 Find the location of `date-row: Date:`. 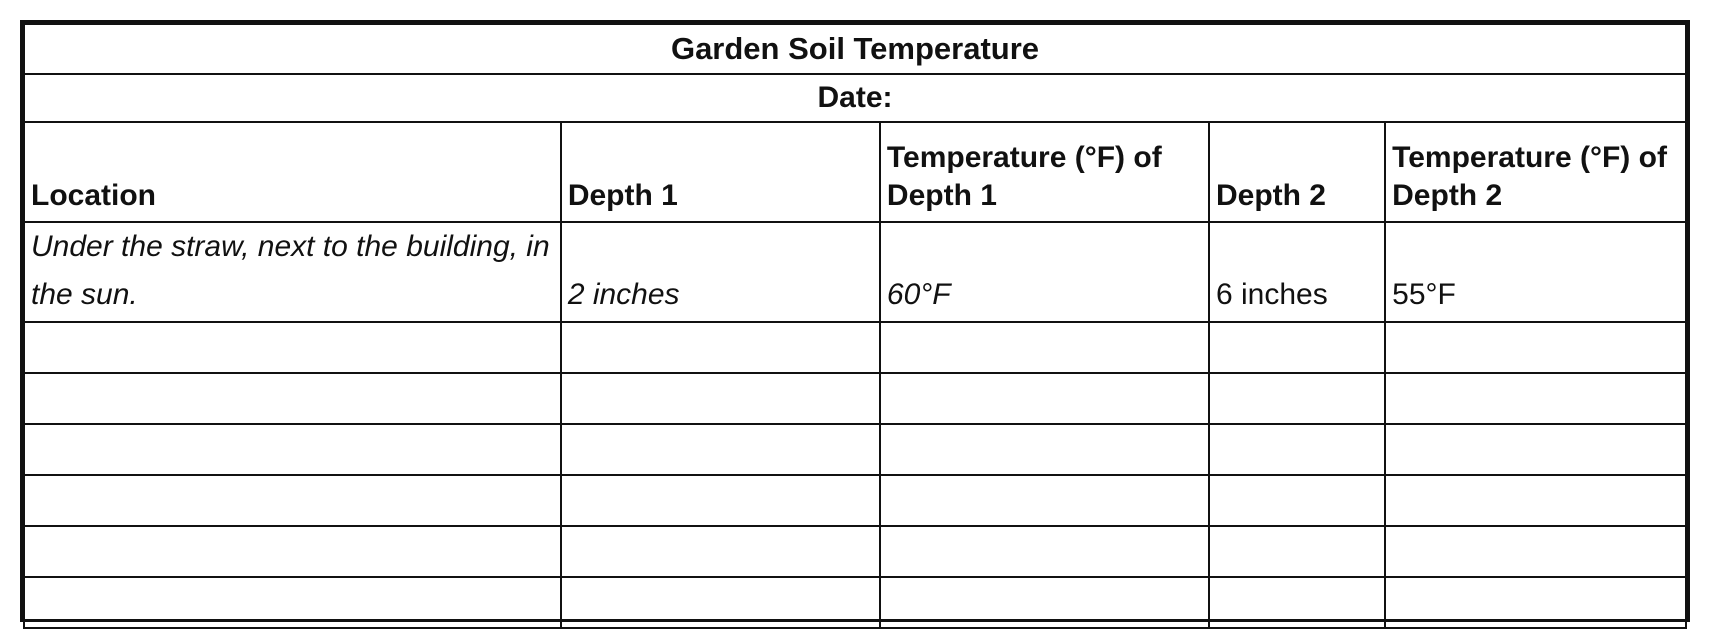

date-row: Date: is located at coordinates (855, 98).